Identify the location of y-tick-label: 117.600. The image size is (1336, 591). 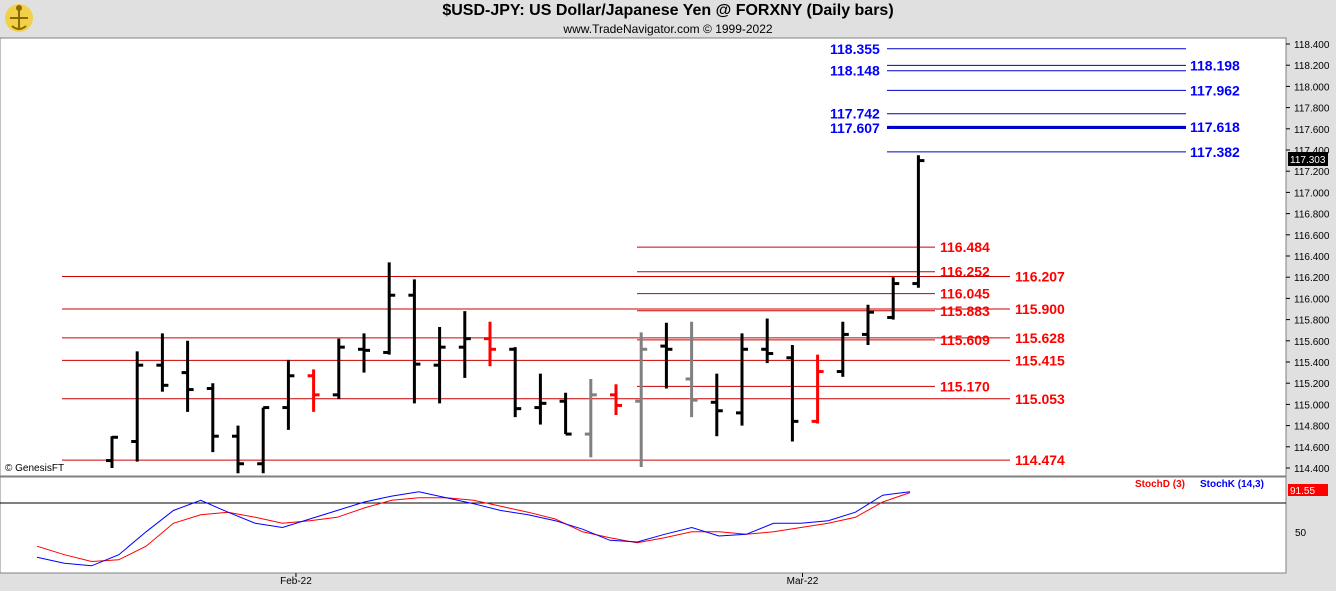
(1312, 130).